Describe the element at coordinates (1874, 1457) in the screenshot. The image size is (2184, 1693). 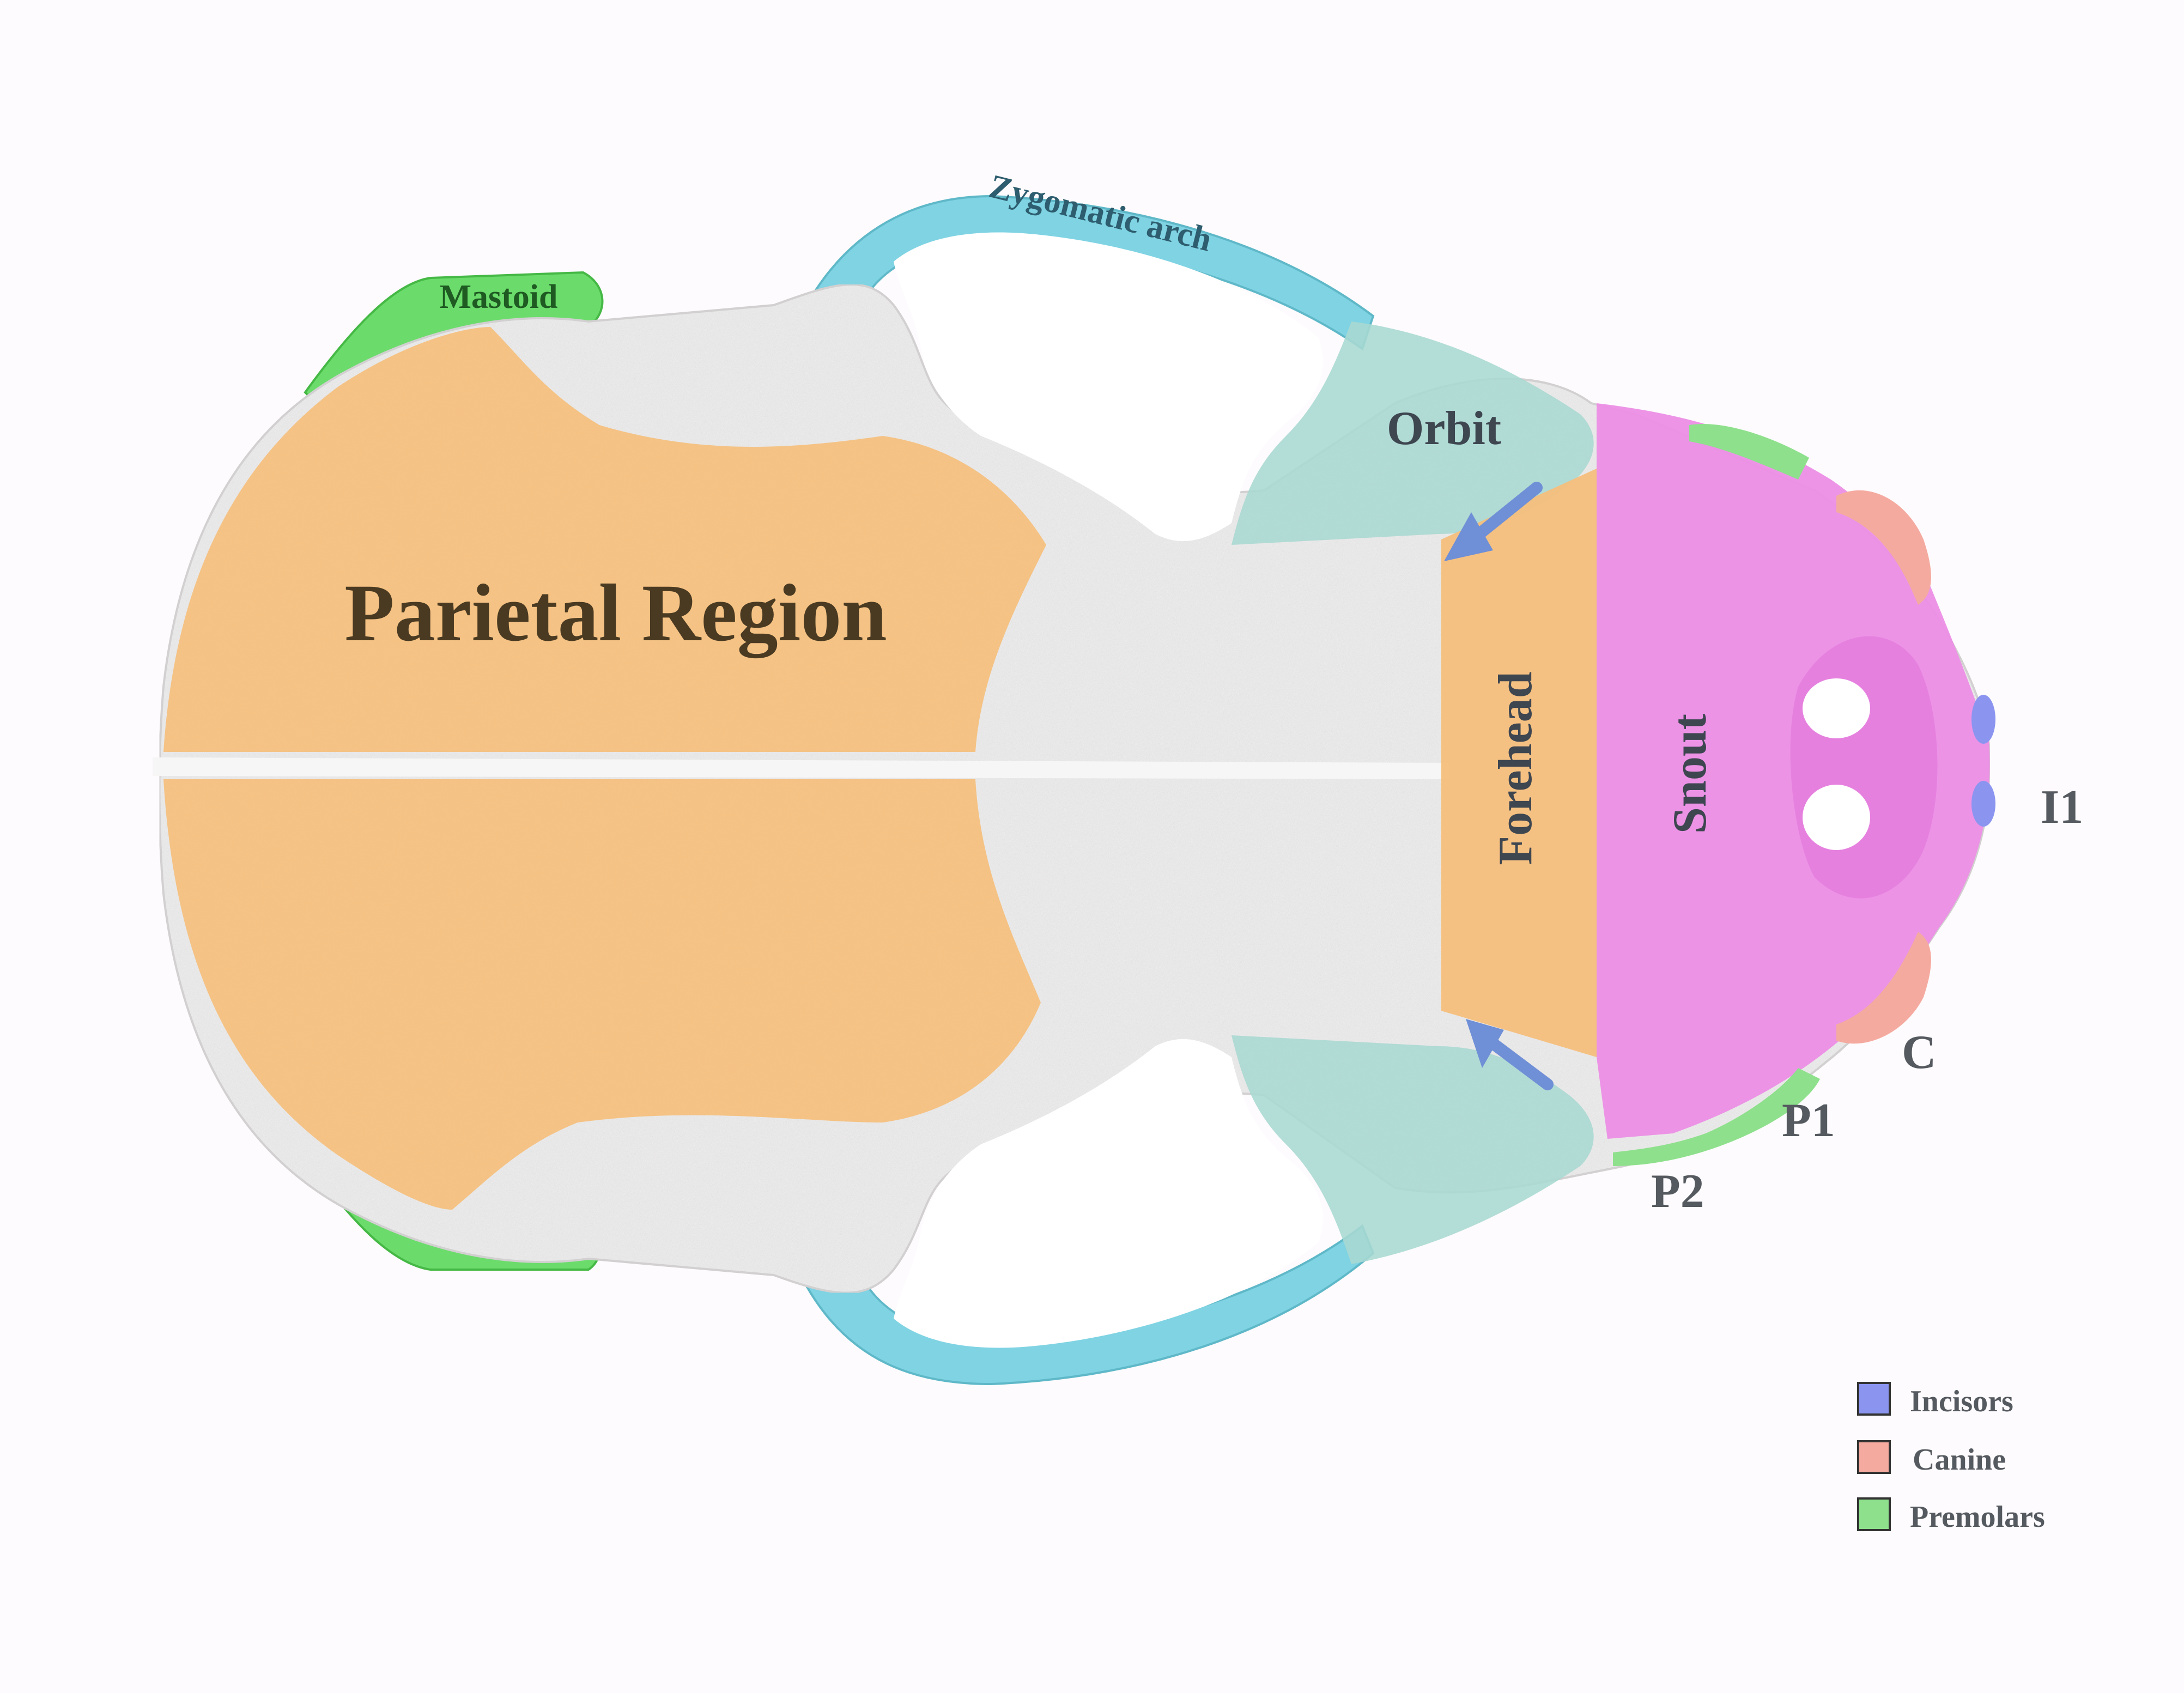
I see `legend-swatch-canine` at that location.